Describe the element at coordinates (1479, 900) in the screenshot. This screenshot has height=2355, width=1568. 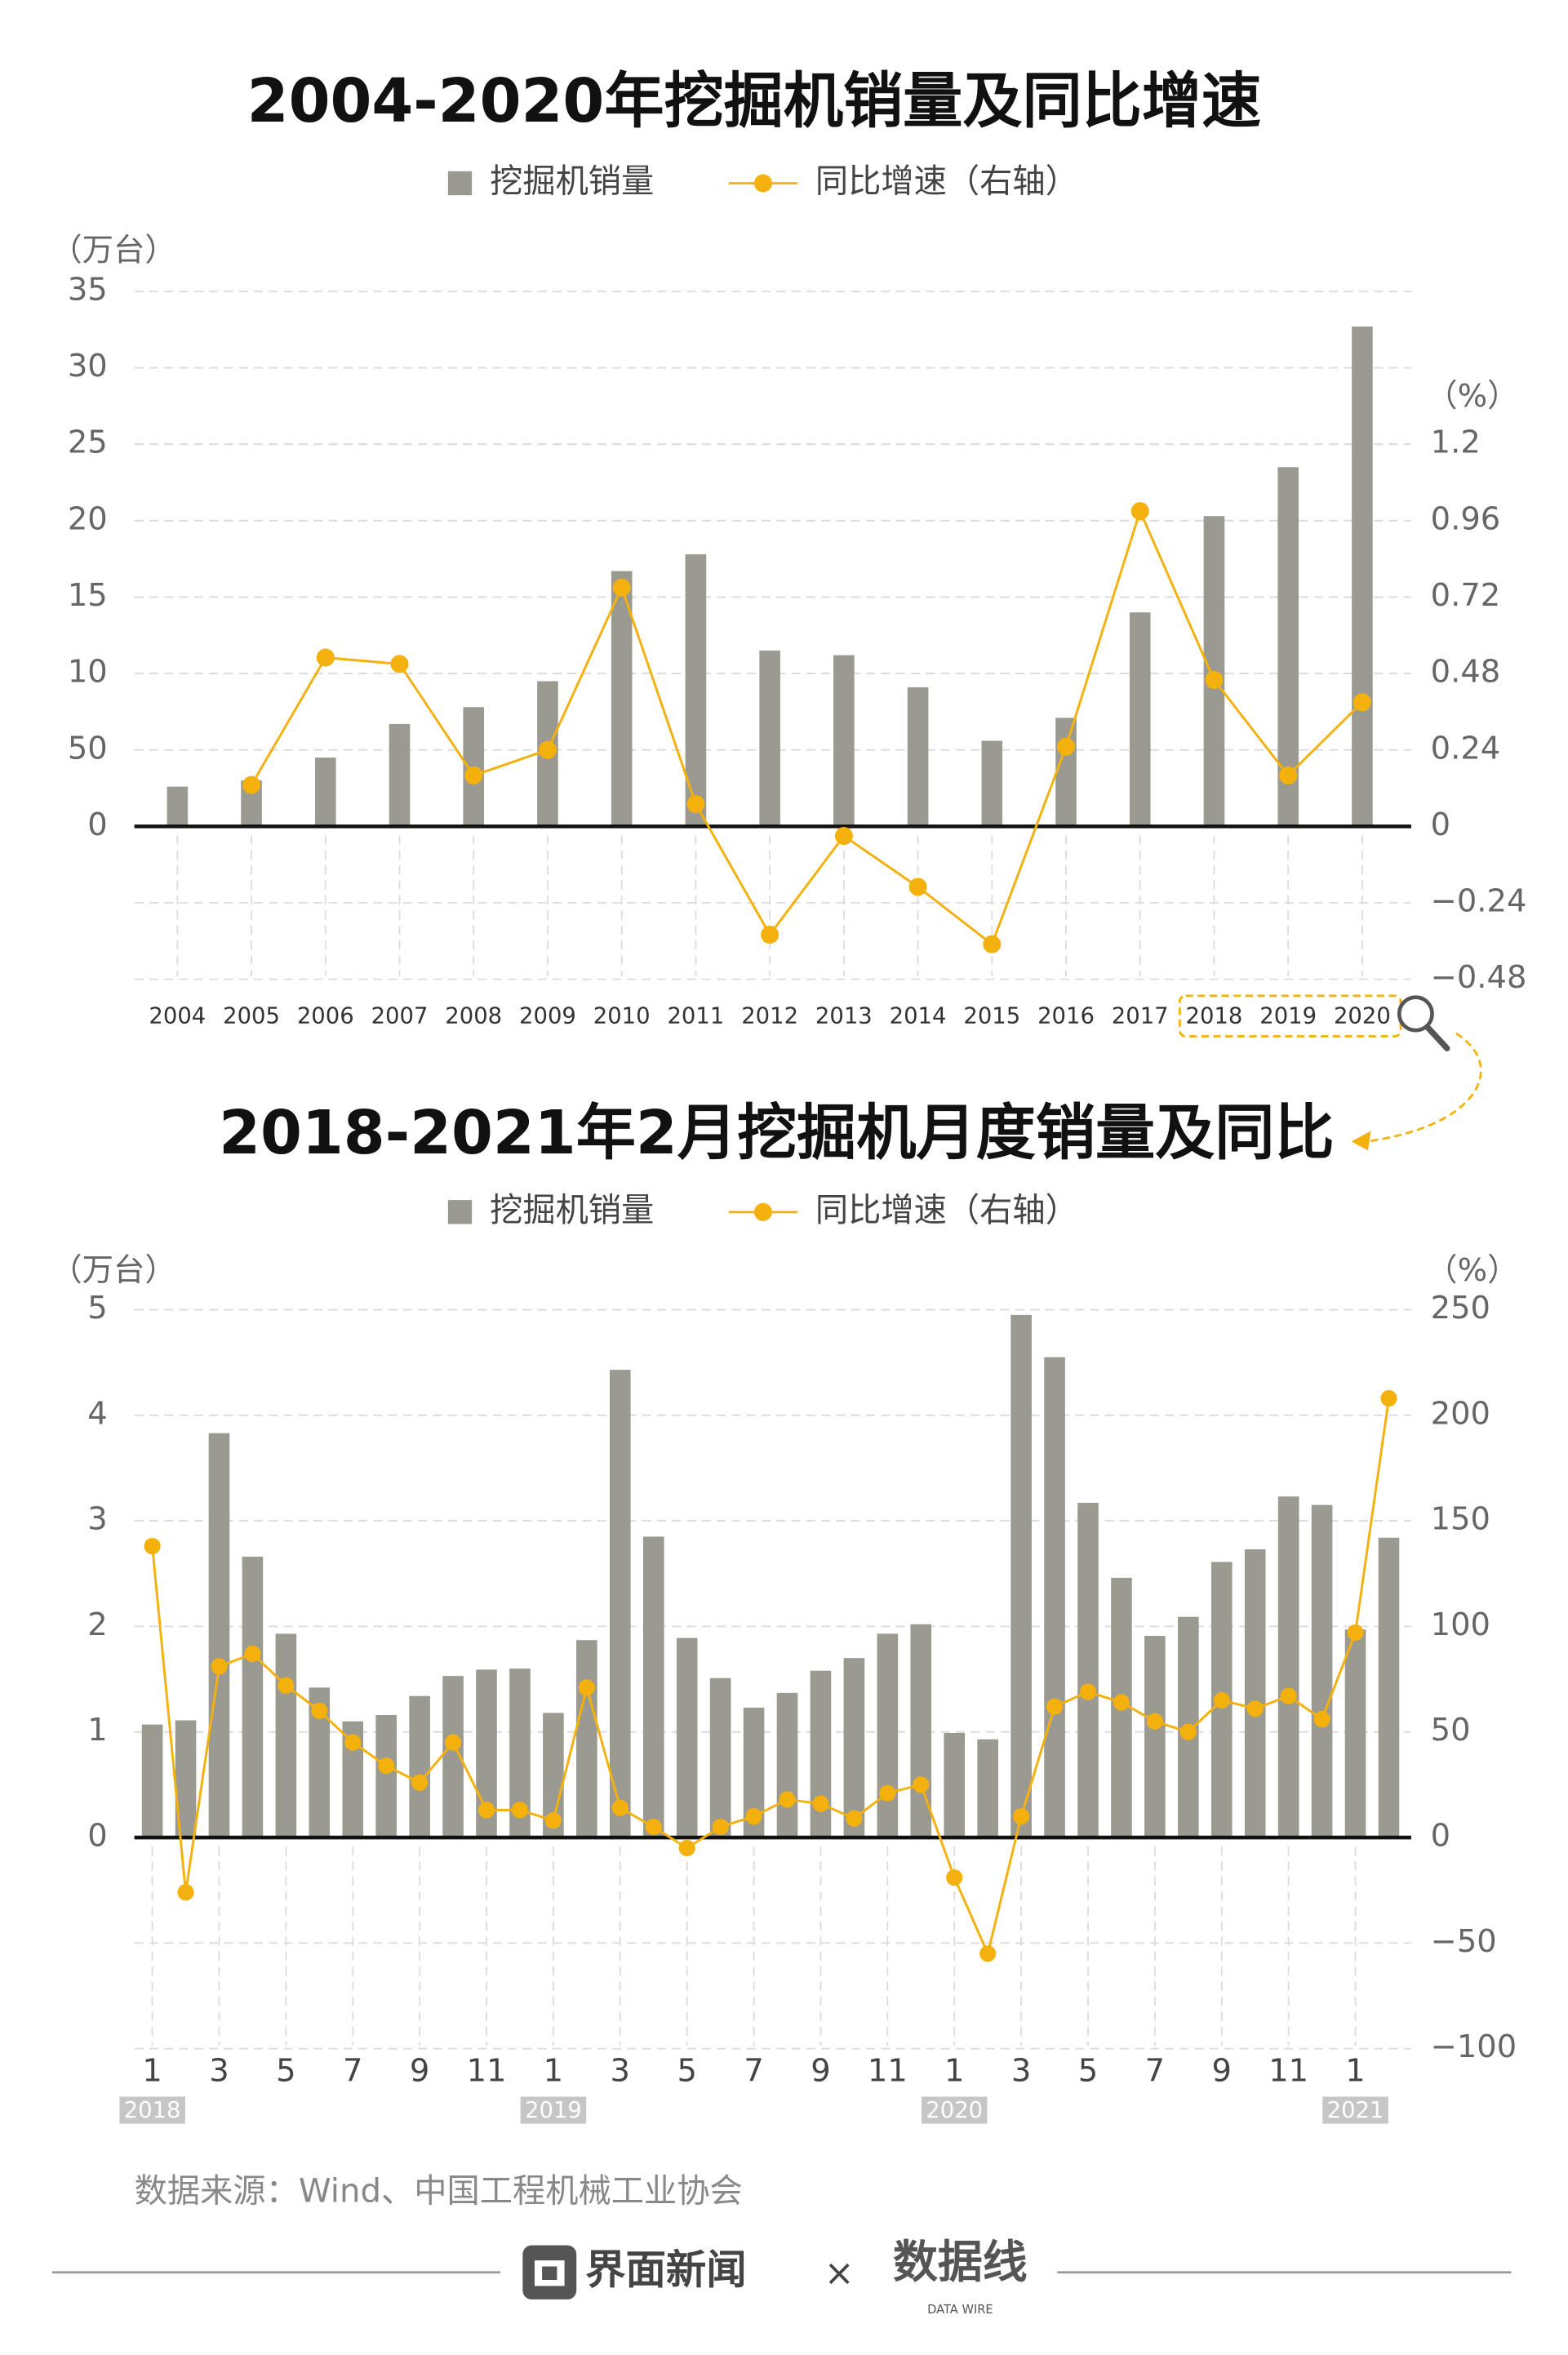
I see `y2-tick-label: −0.24` at that location.